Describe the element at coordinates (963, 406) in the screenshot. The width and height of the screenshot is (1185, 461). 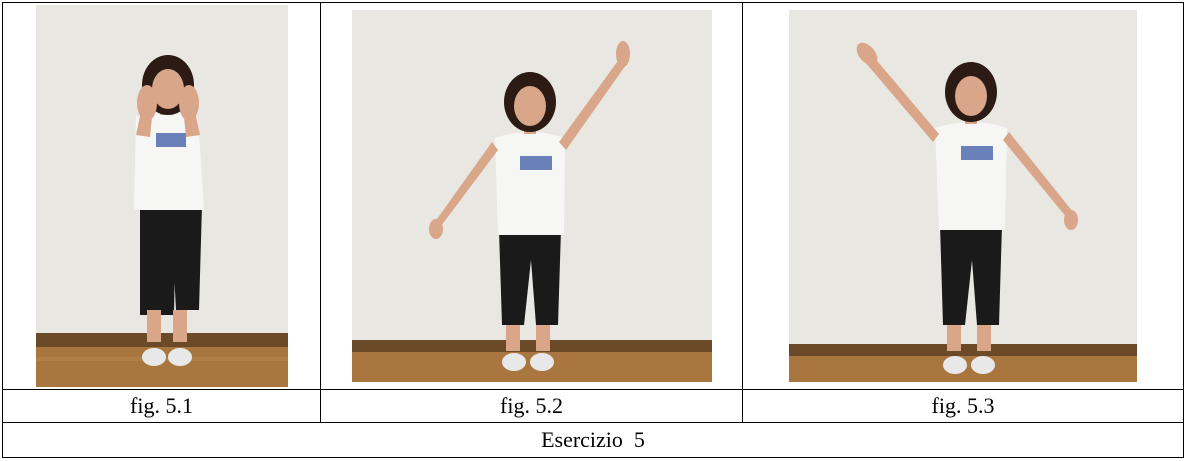
I see `figure-caption-3: fig. 5.3` at that location.